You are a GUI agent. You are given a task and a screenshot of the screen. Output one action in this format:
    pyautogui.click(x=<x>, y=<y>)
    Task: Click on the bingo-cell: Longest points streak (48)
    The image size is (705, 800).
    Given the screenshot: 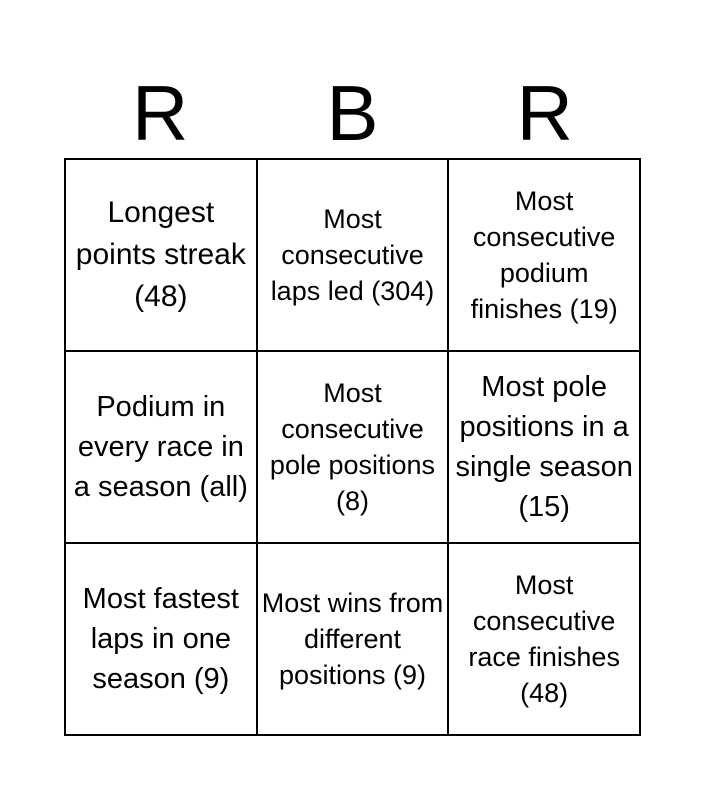 What is the action you would take?
    pyautogui.click(x=161, y=255)
    